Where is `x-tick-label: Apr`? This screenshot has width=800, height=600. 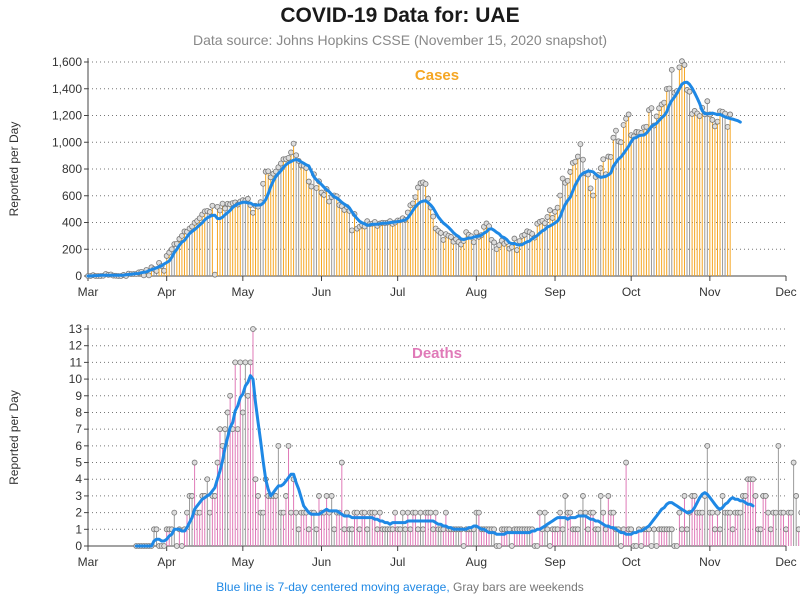
x-tick-label: Apr is located at coordinates (166, 562).